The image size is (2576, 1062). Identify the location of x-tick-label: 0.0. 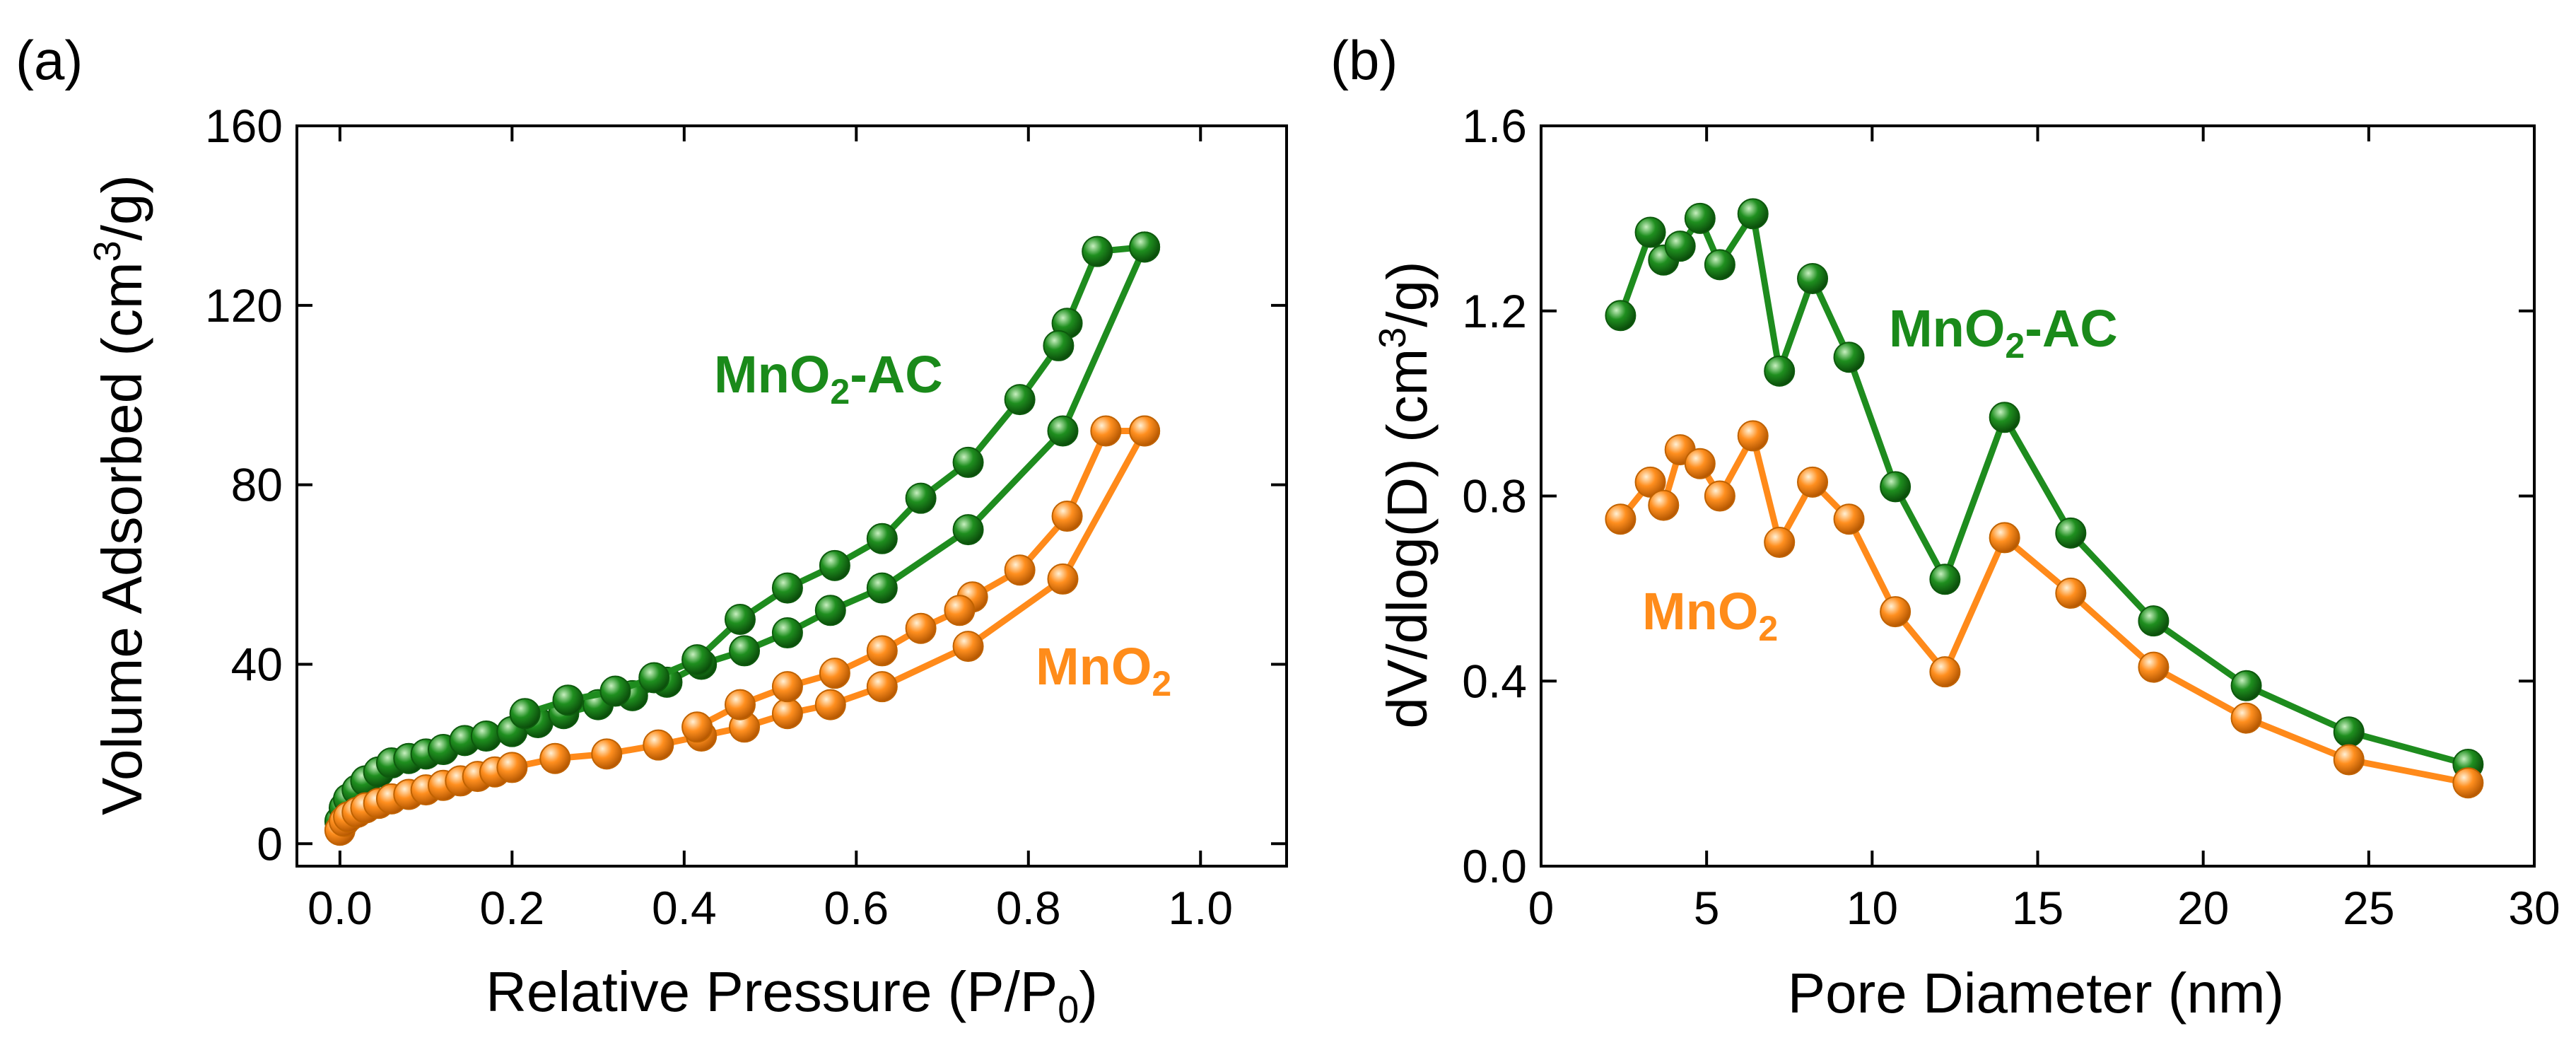
(340, 908).